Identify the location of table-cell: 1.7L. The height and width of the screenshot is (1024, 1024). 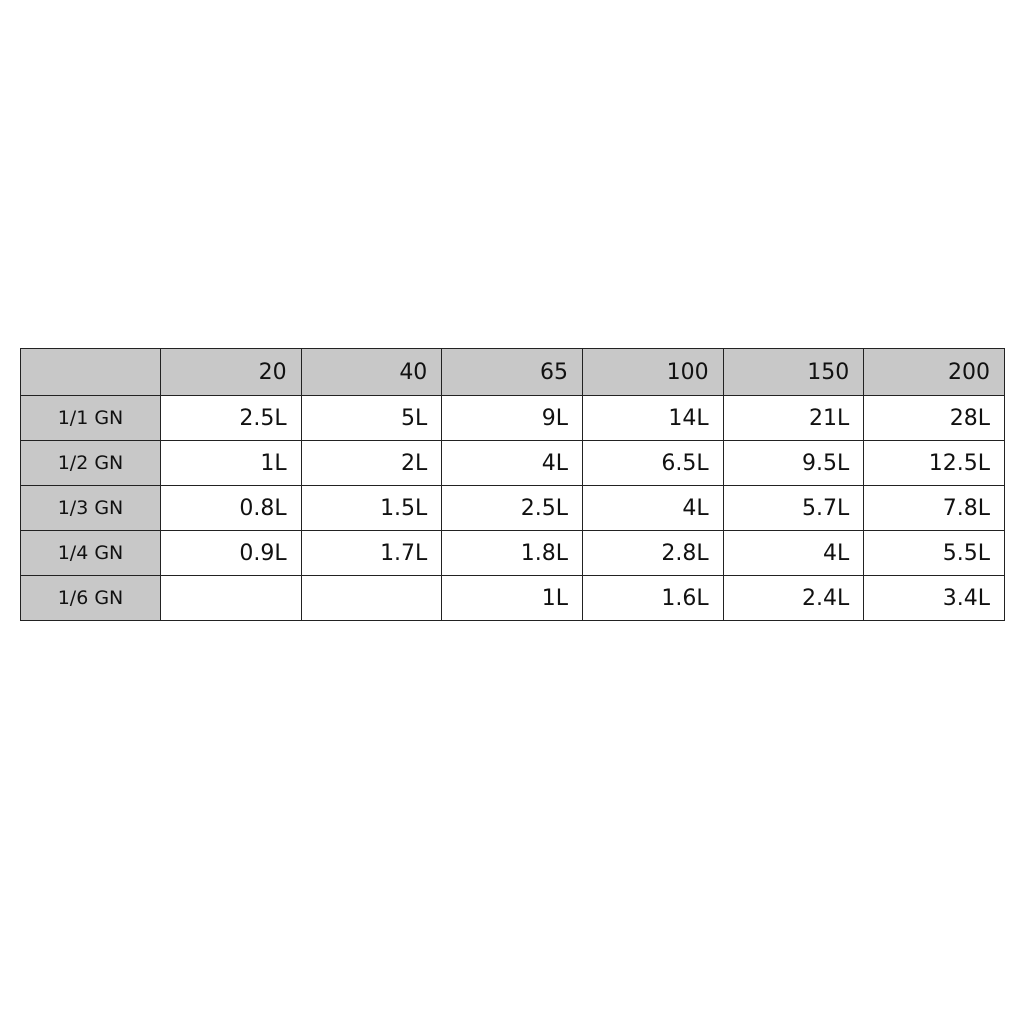
(371, 553).